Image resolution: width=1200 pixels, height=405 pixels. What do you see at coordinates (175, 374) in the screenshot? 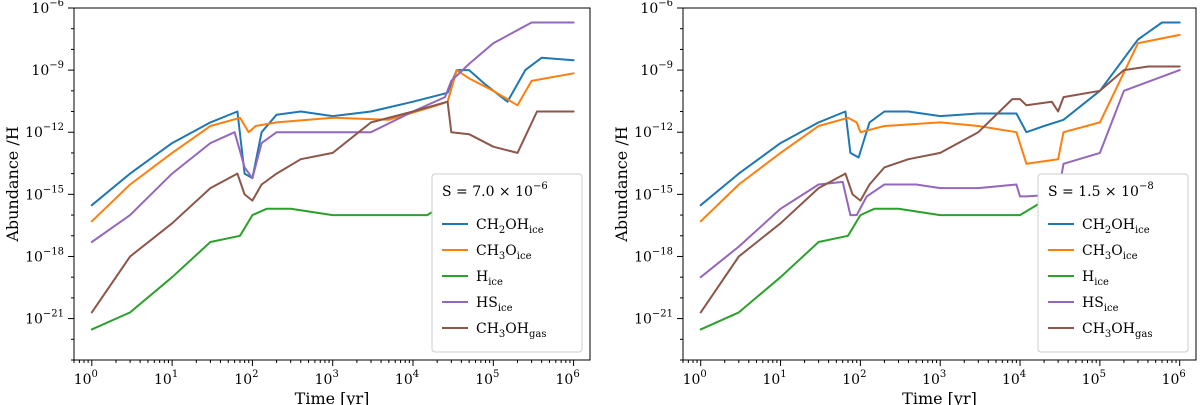
I see `x-tick-exponent: 1` at bounding box center [175, 374].